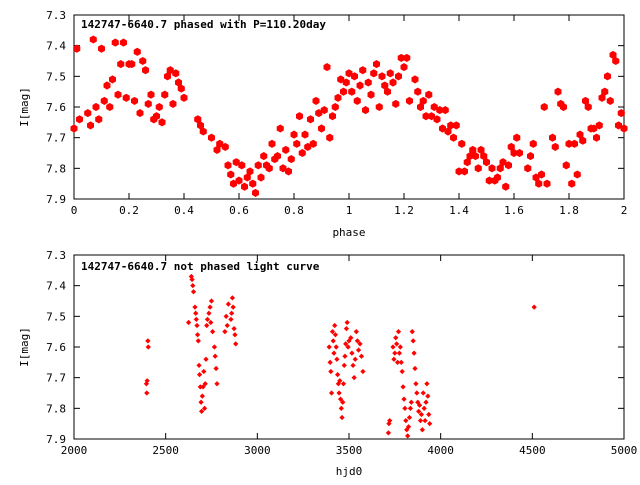 Image resolution: width=640 pixels, height=485 pixels. Describe the element at coordinates (349, 471) in the screenshot. I see `unphased-x-axis-label: hjd0` at that location.